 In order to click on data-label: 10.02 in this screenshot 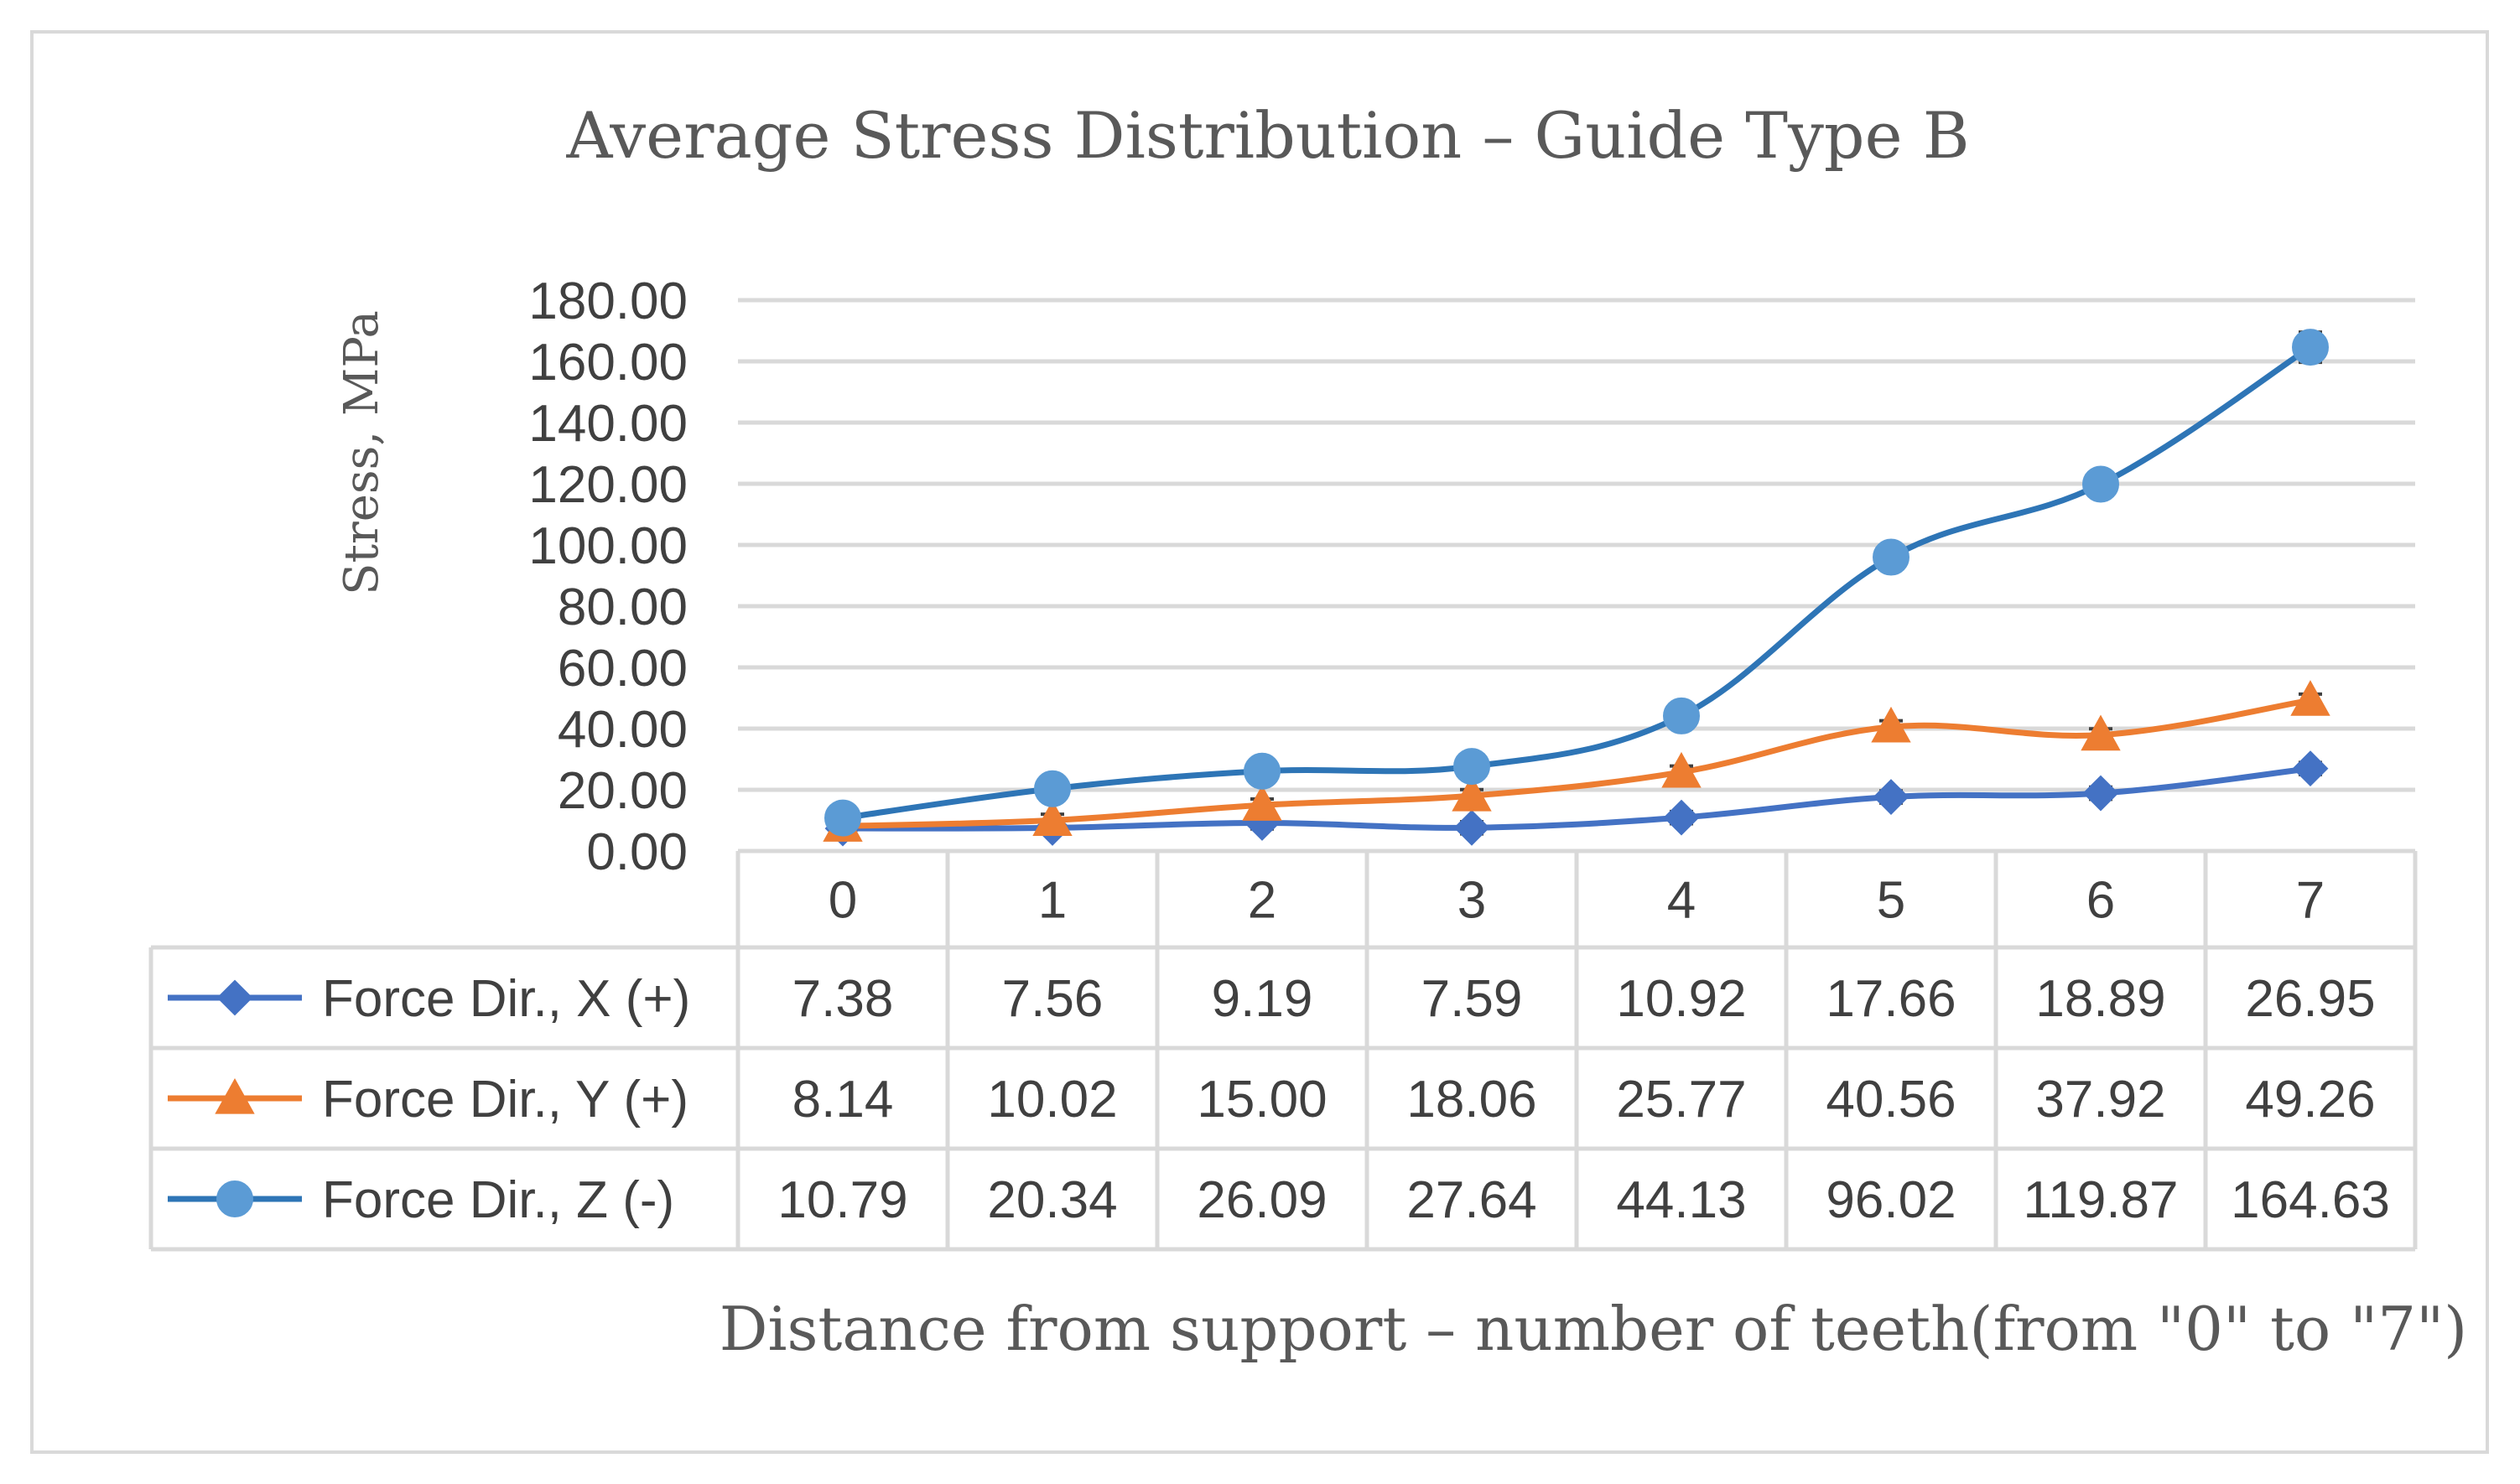, I will do `click(1052, 1100)`.